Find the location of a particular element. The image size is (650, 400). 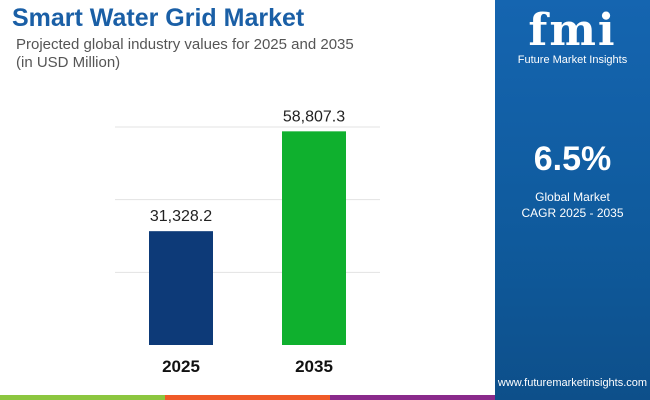

strip-purple is located at coordinates (412, 397).